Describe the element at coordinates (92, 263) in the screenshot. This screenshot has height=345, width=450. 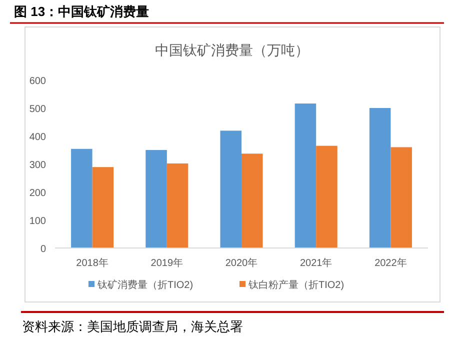
I see `x-tick-label: 2018年` at that location.